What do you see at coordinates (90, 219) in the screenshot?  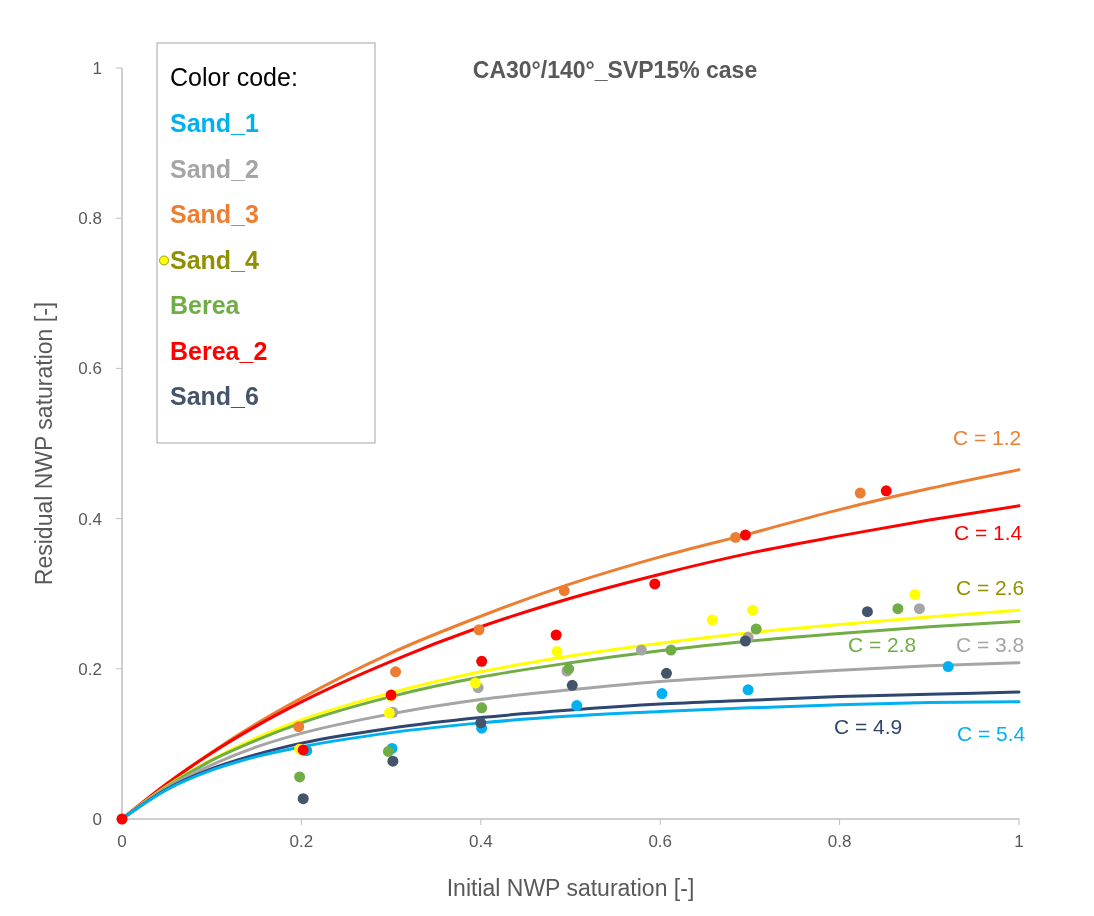 I see `y-tick-label: 0.8` at bounding box center [90, 219].